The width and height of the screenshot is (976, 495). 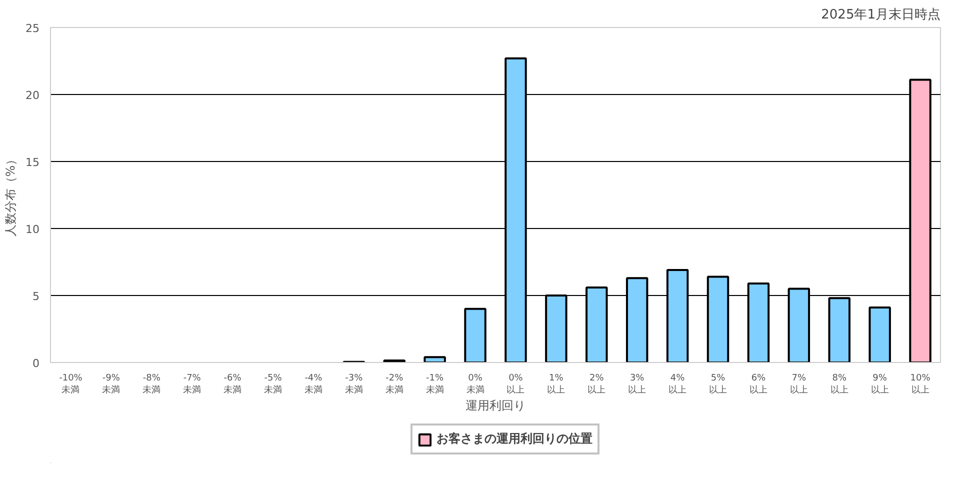 I want to click on x-tick-label: -7% 未満, so click(x=192, y=385).